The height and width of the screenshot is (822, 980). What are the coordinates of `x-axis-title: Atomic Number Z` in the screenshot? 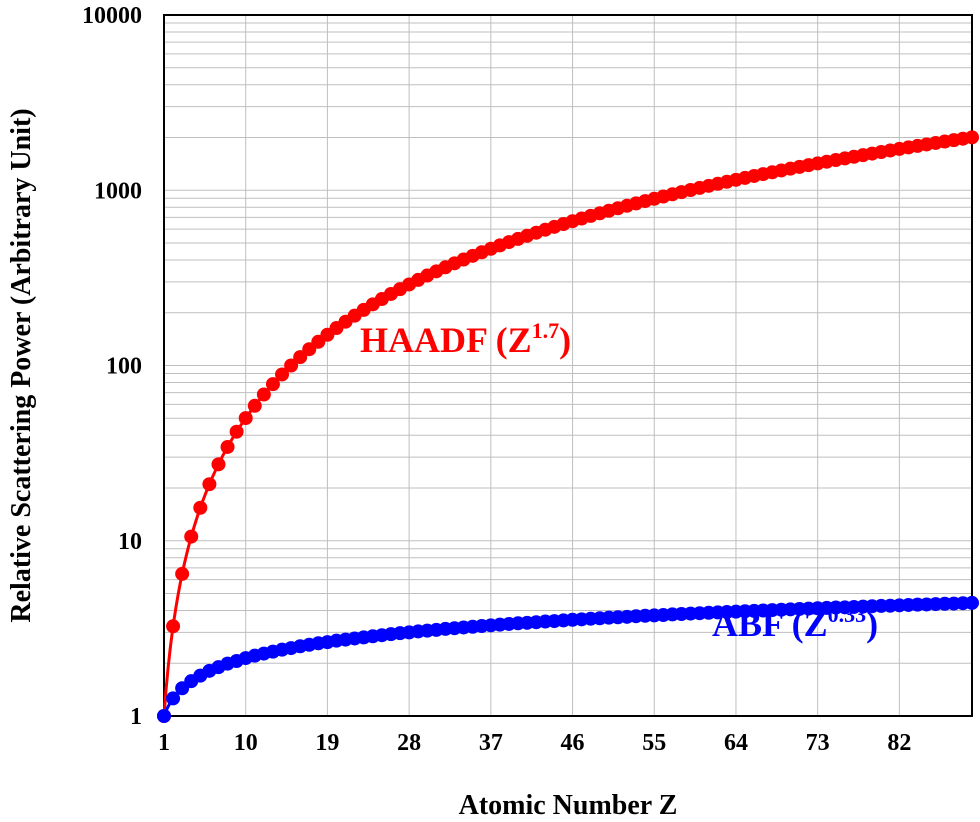 It's located at (568, 805).